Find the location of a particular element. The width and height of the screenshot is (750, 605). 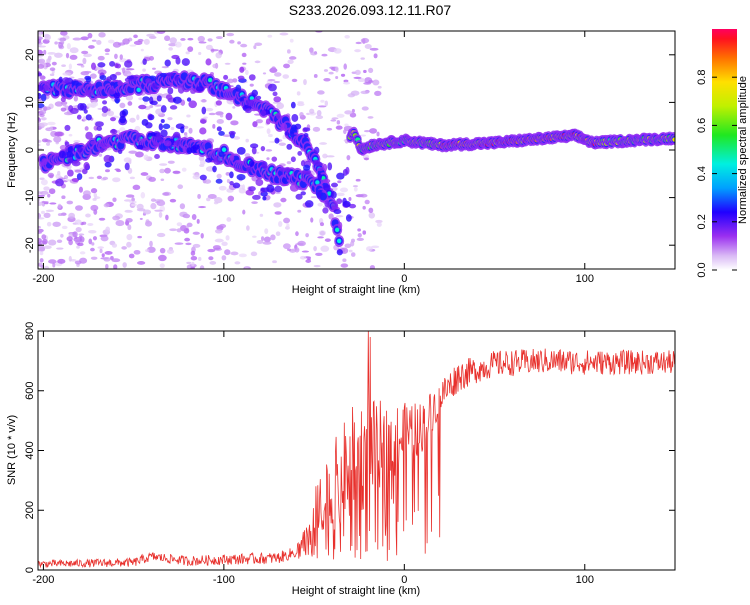

y-tick-label: 400 is located at coordinates (30, 450).